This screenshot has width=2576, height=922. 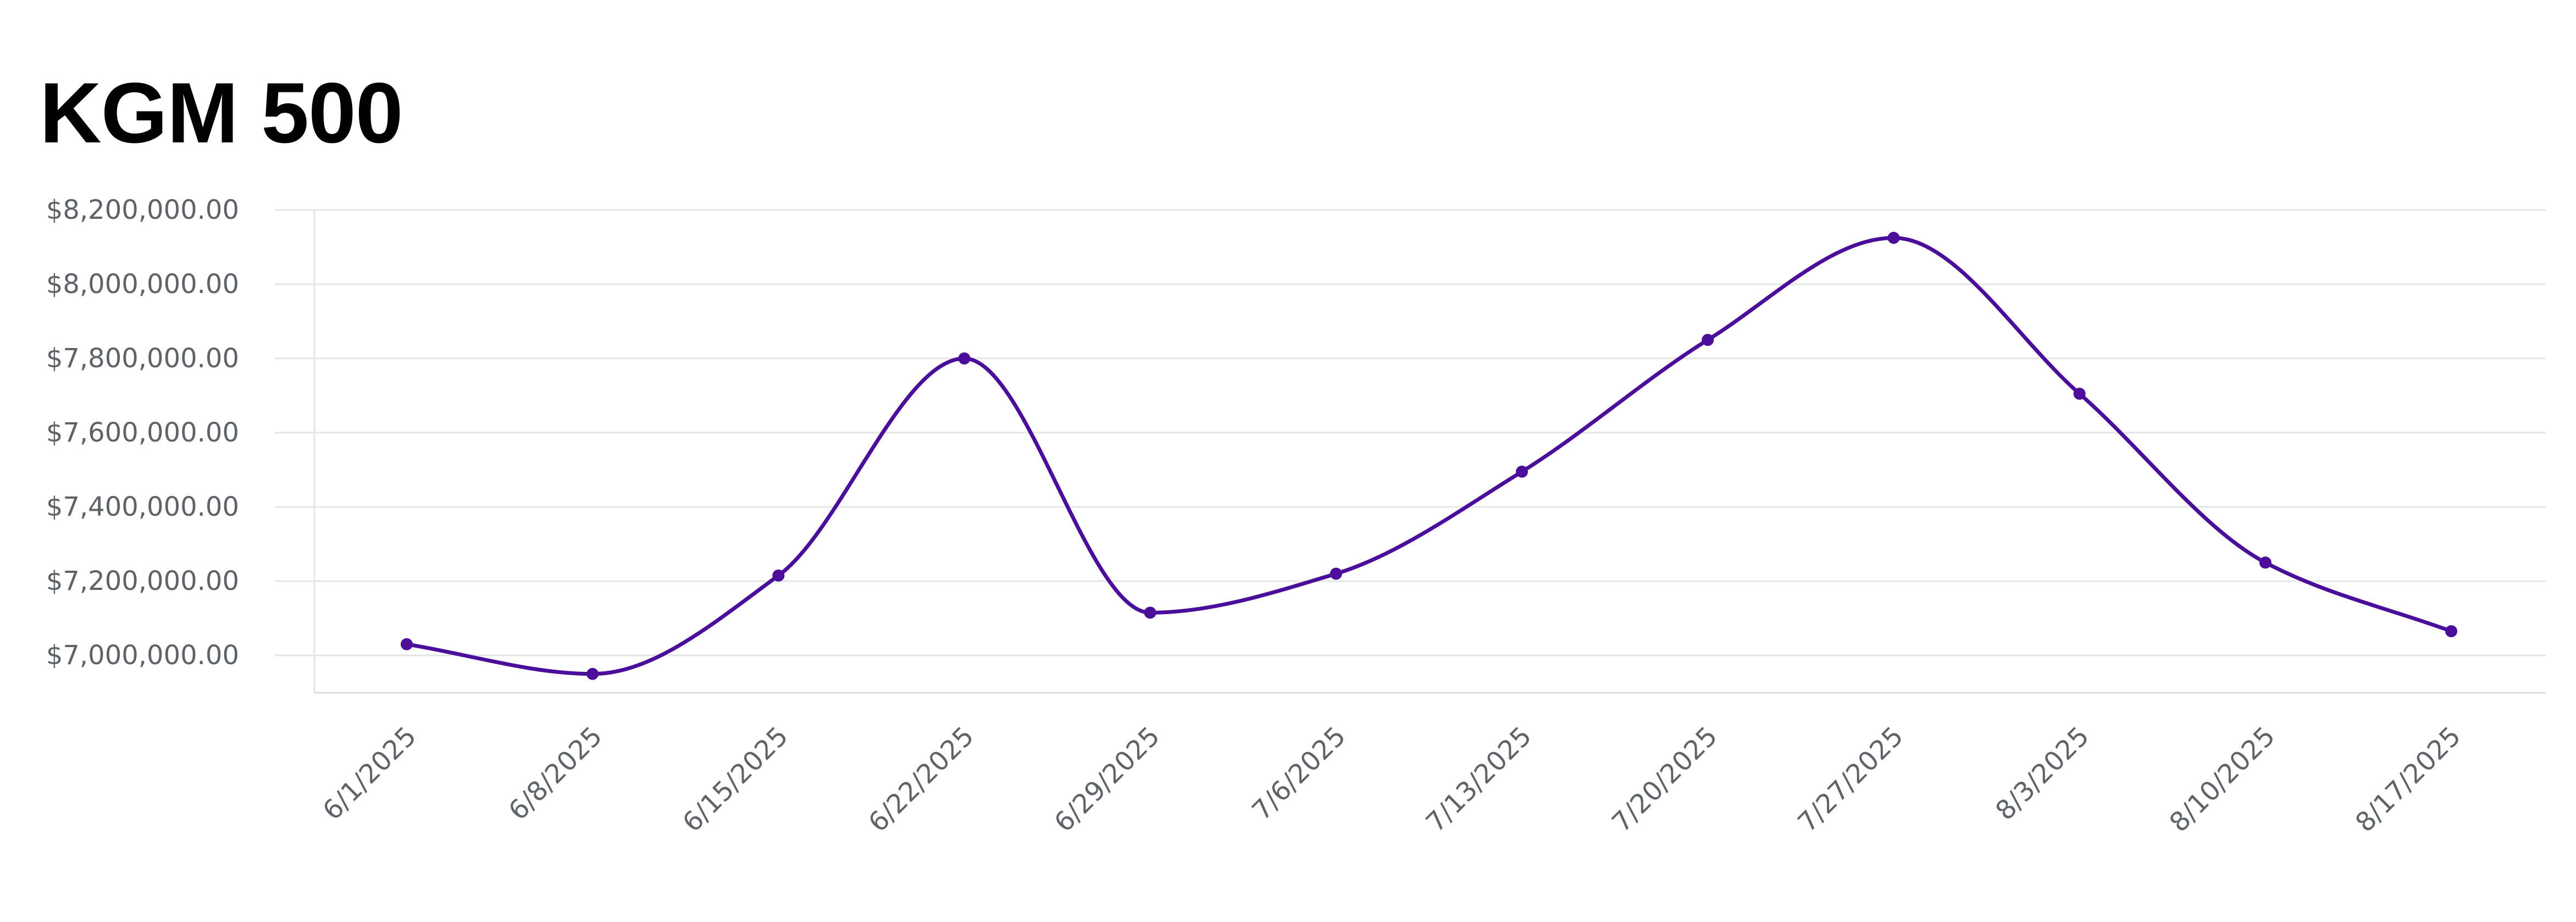 What do you see at coordinates (142, 210) in the screenshot?
I see `y-tick-label: $8,200,000.00` at bounding box center [142, 210].